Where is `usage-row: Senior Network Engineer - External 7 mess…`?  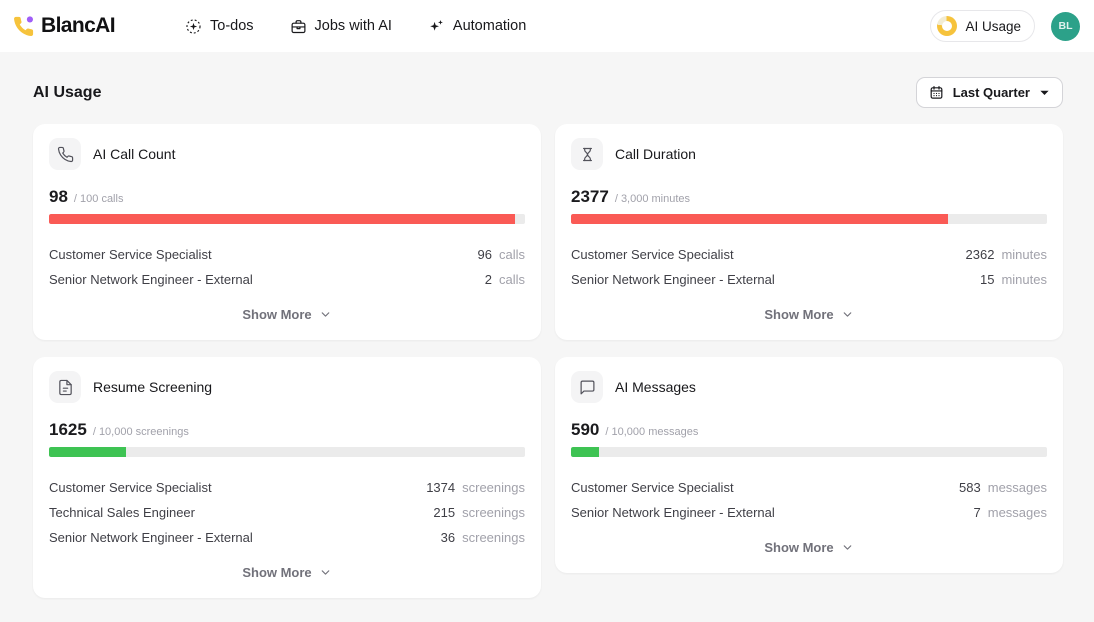 usage-row: Senior Network Engineer - External 7 mess… is located at coordinates (809, 512).